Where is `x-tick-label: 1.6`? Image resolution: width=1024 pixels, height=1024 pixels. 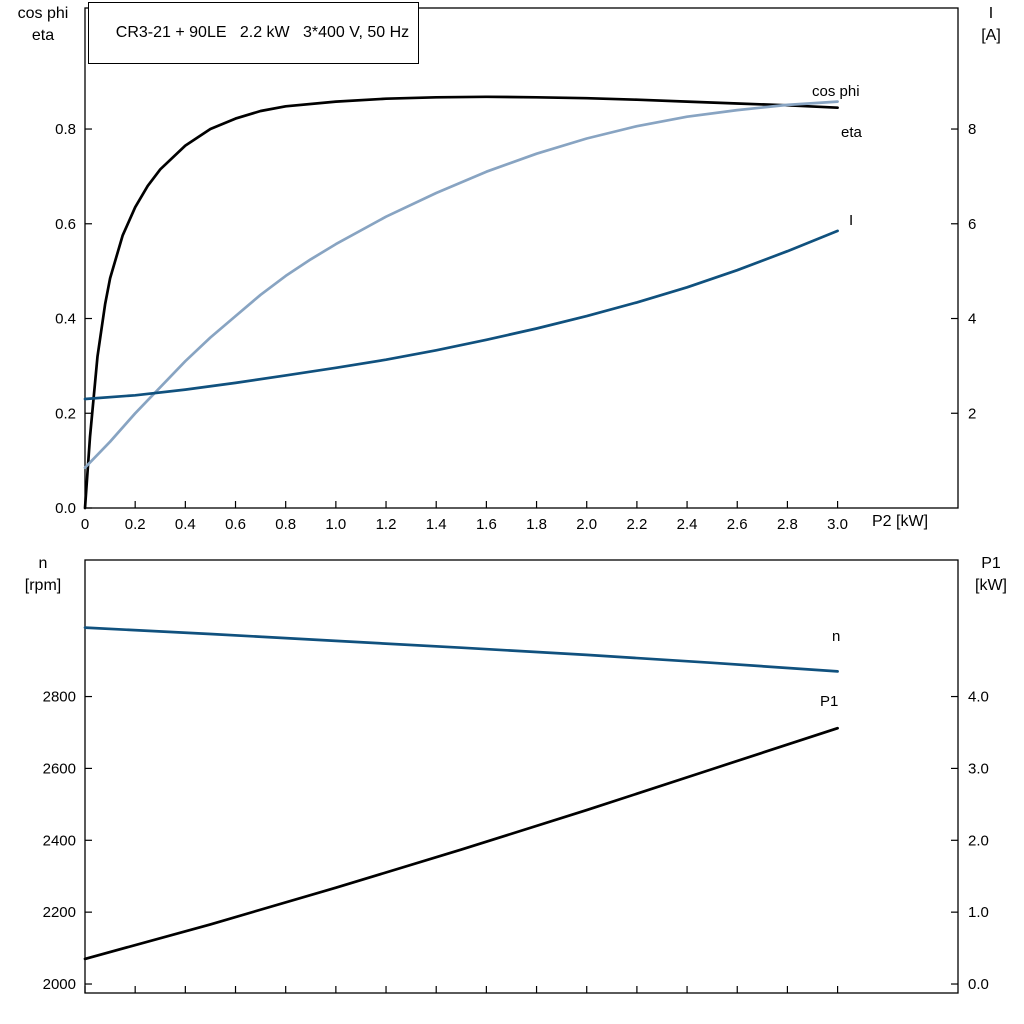 x-tick-label: 1.6 is located at coordinates (486, 524).